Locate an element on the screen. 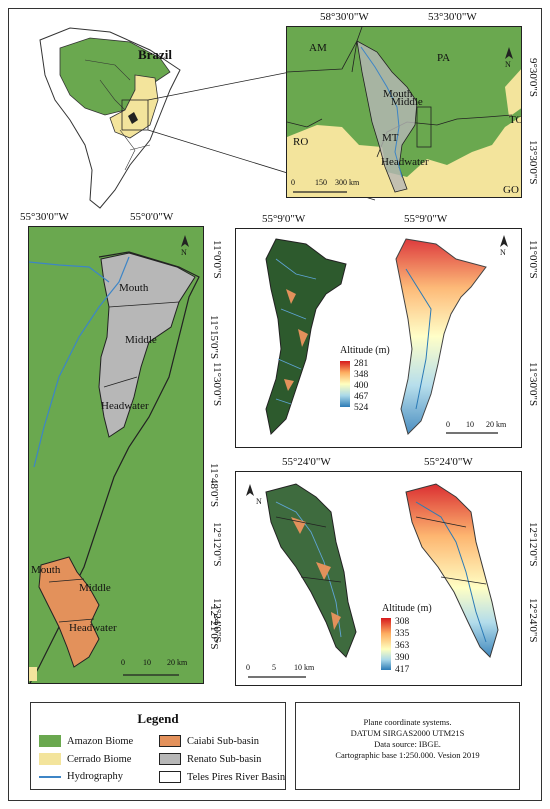 This screenshot has width=550, height=809. scale-0-top: 0 is located at coordinates (293, 182).